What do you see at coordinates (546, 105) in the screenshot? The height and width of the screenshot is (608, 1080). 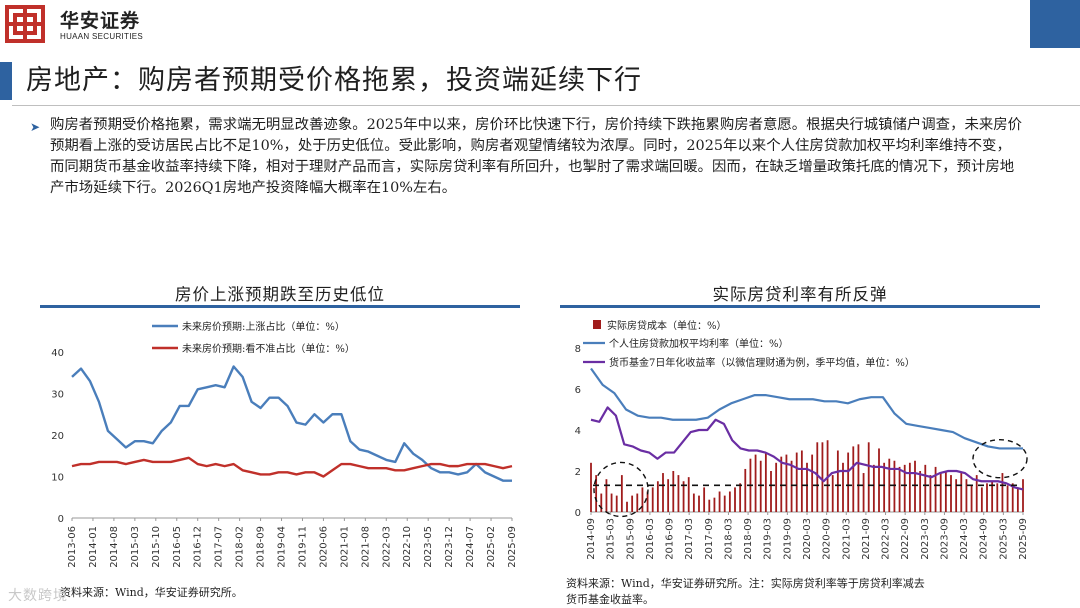 I see `title-divider` at bounding box center [546, 105].